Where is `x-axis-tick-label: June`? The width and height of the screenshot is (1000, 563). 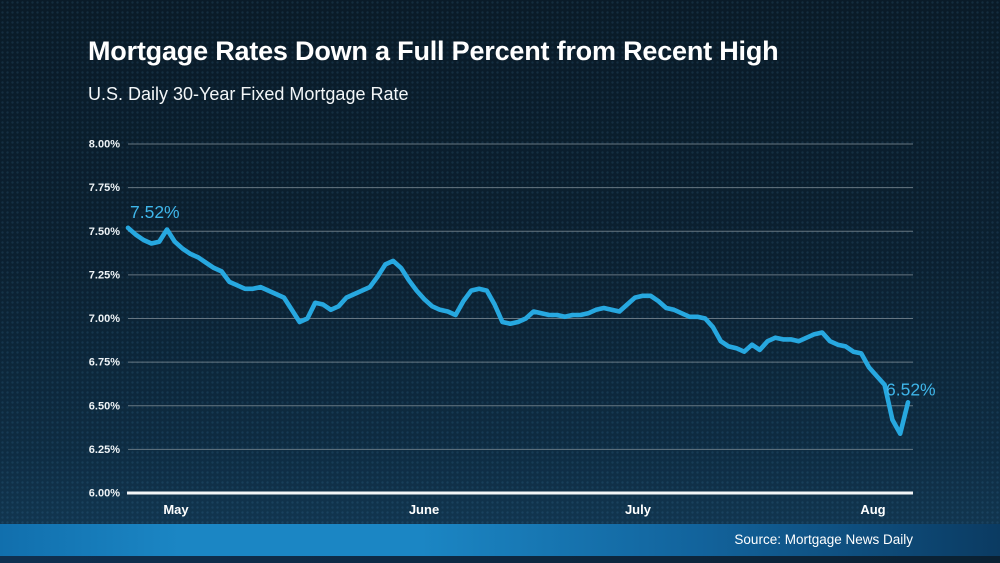 x-axis-tick-label: June is located at coordinates (424, 509).